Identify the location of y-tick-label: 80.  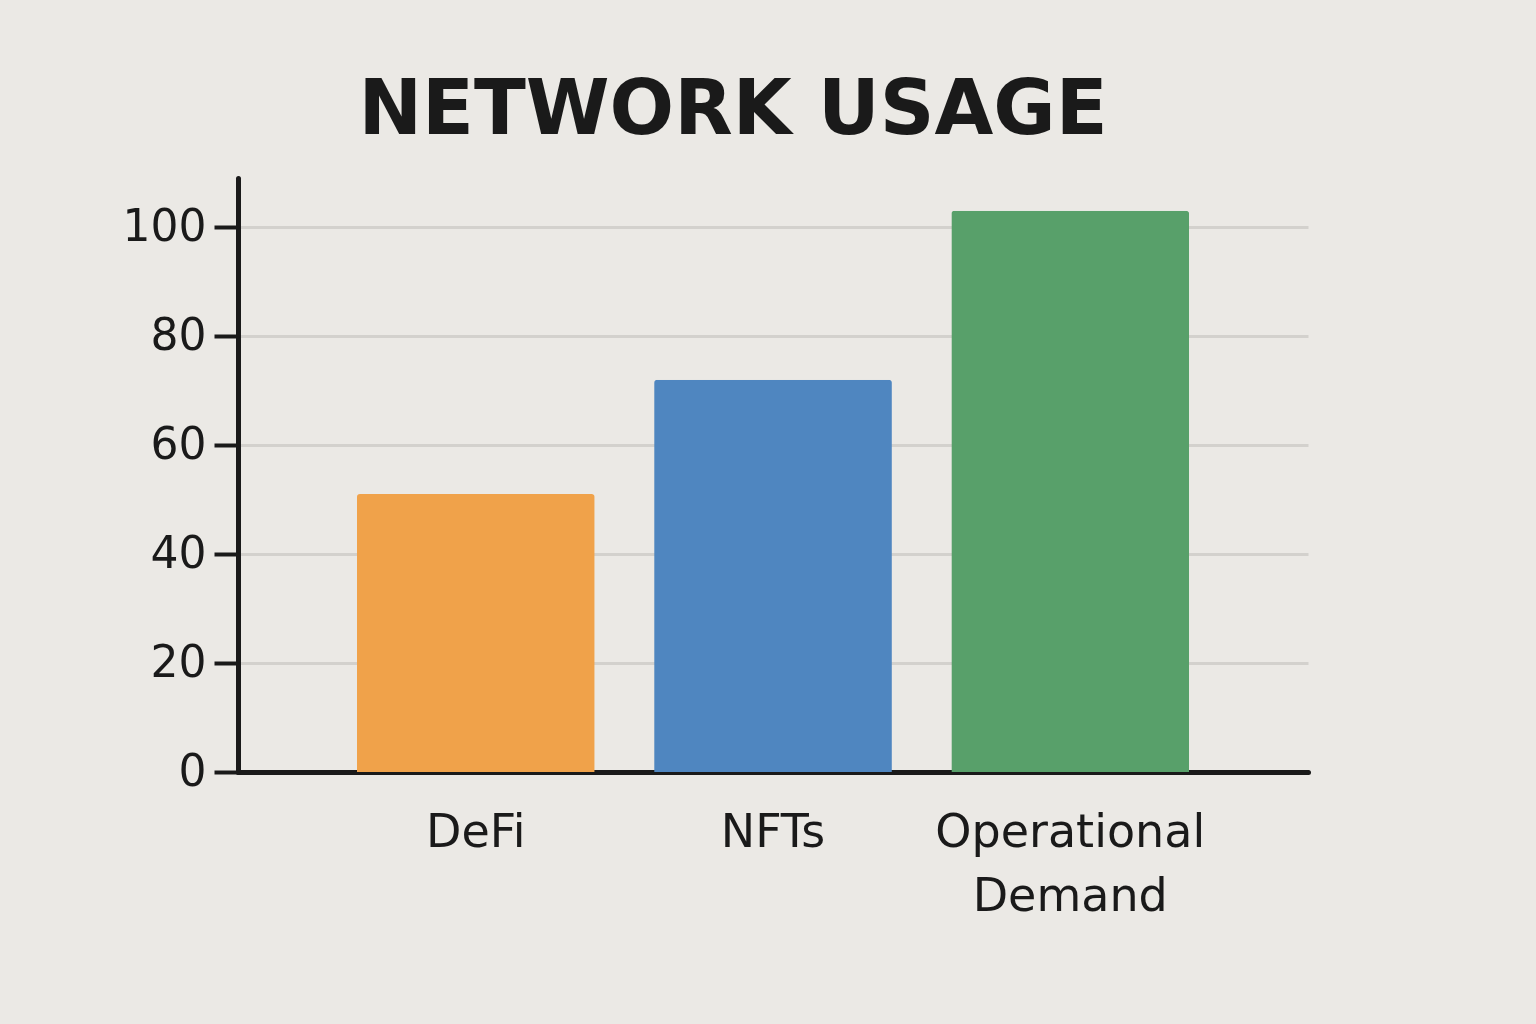
(178, 334).